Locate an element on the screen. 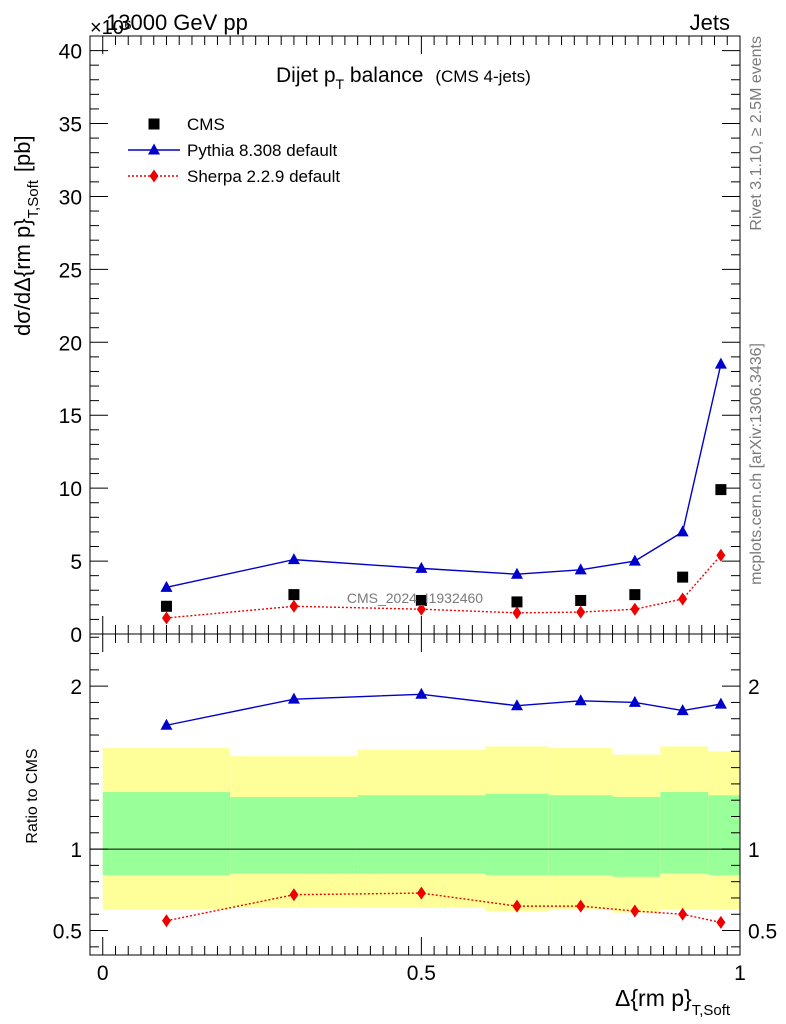  legend-label: CMS is located at coordinates (206, 124).